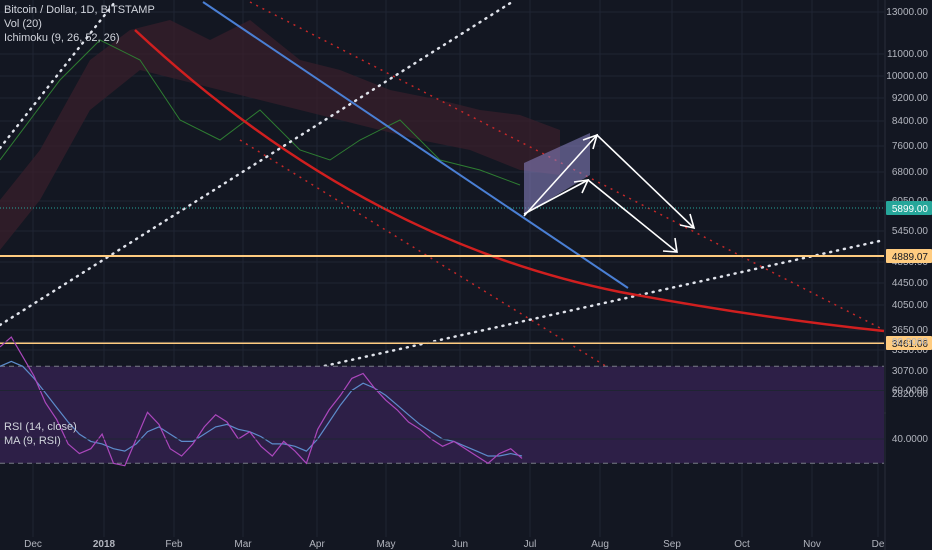 The height and width of the screenshot is (550, 932). I want to click on price-tick-label: 2820.00, so click(910, 394).